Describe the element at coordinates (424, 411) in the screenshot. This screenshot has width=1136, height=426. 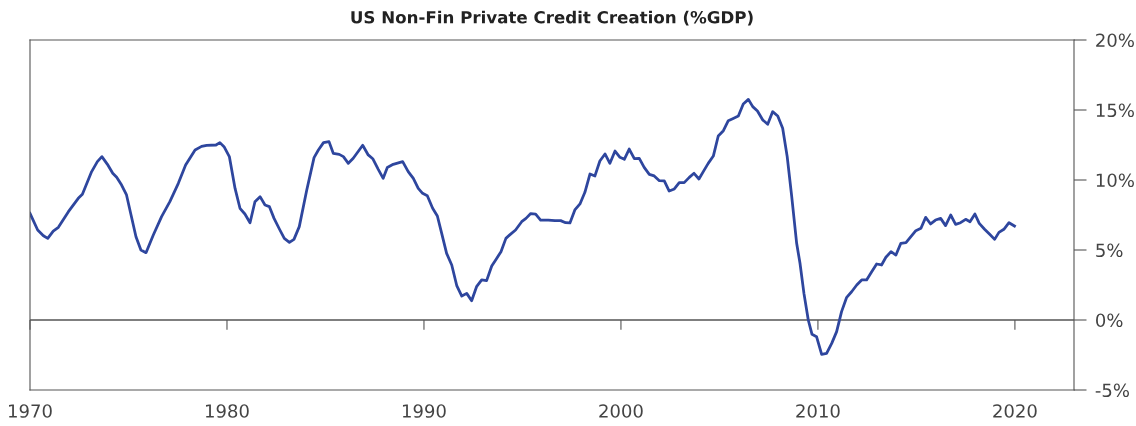
I see `x-tick-label: 1990` at that location.